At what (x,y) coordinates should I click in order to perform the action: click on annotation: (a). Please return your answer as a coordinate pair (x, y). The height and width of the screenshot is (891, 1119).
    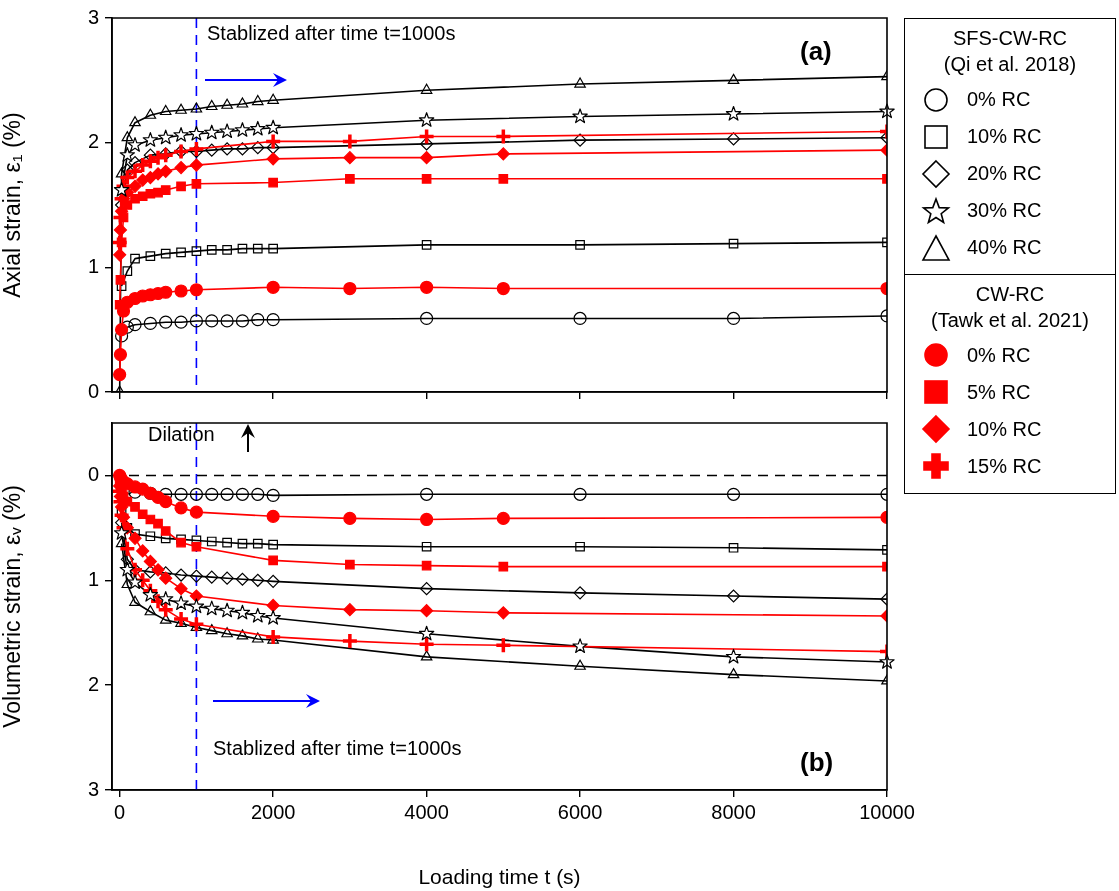
    Looking at the image, I should click on (816, 51).